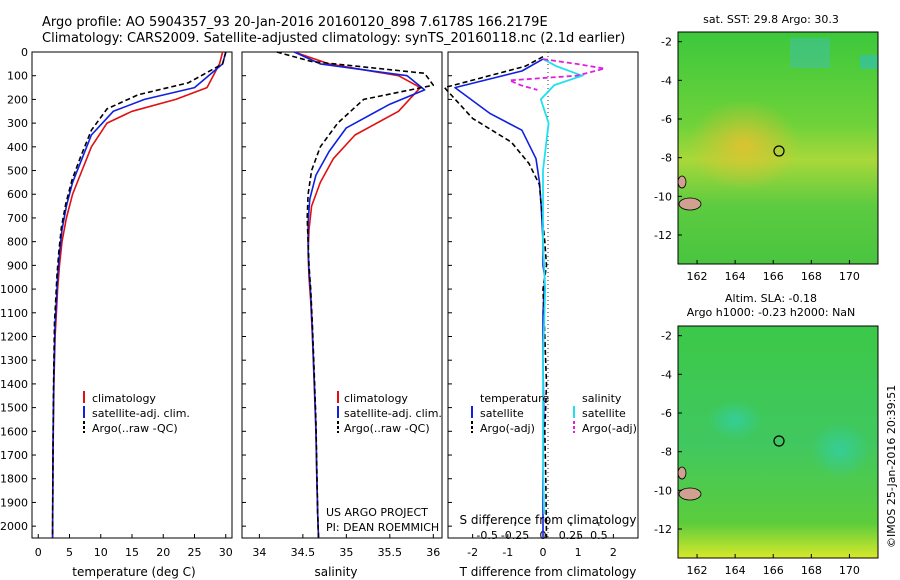  Describe the element at coordinates (599, 535) in the screenshot. I see `x-tick-label: 0.5` at that location.